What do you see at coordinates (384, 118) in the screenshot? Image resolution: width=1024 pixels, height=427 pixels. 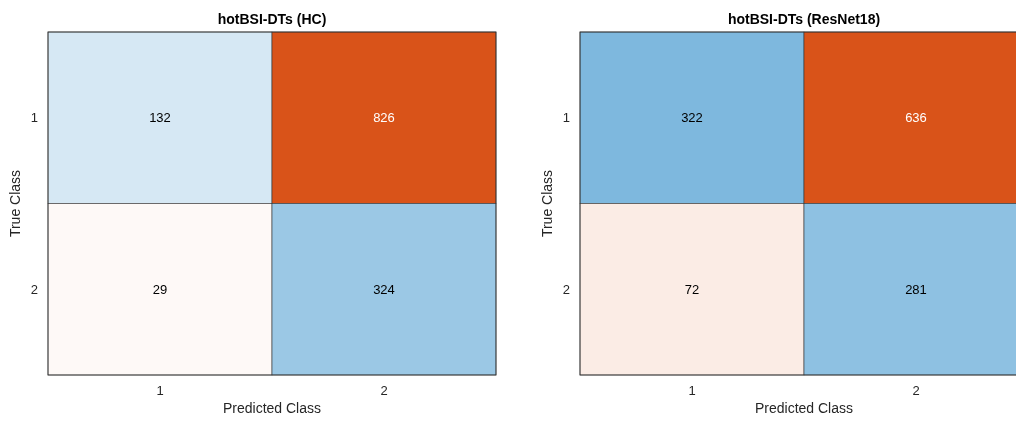 I see `data-label: 826` at bounding box center [384, 118].